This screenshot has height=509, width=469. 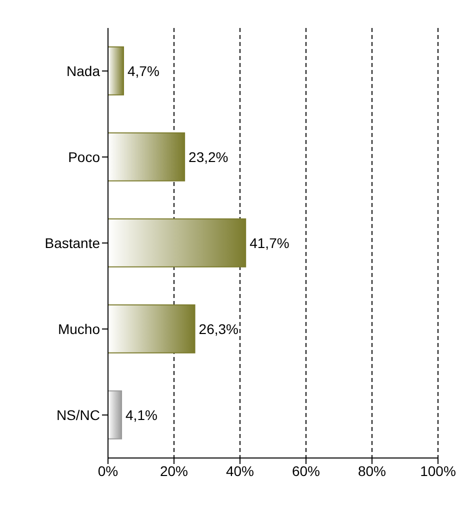 I want to click on x-tick-label: 80%, so click(x=372, y=470).